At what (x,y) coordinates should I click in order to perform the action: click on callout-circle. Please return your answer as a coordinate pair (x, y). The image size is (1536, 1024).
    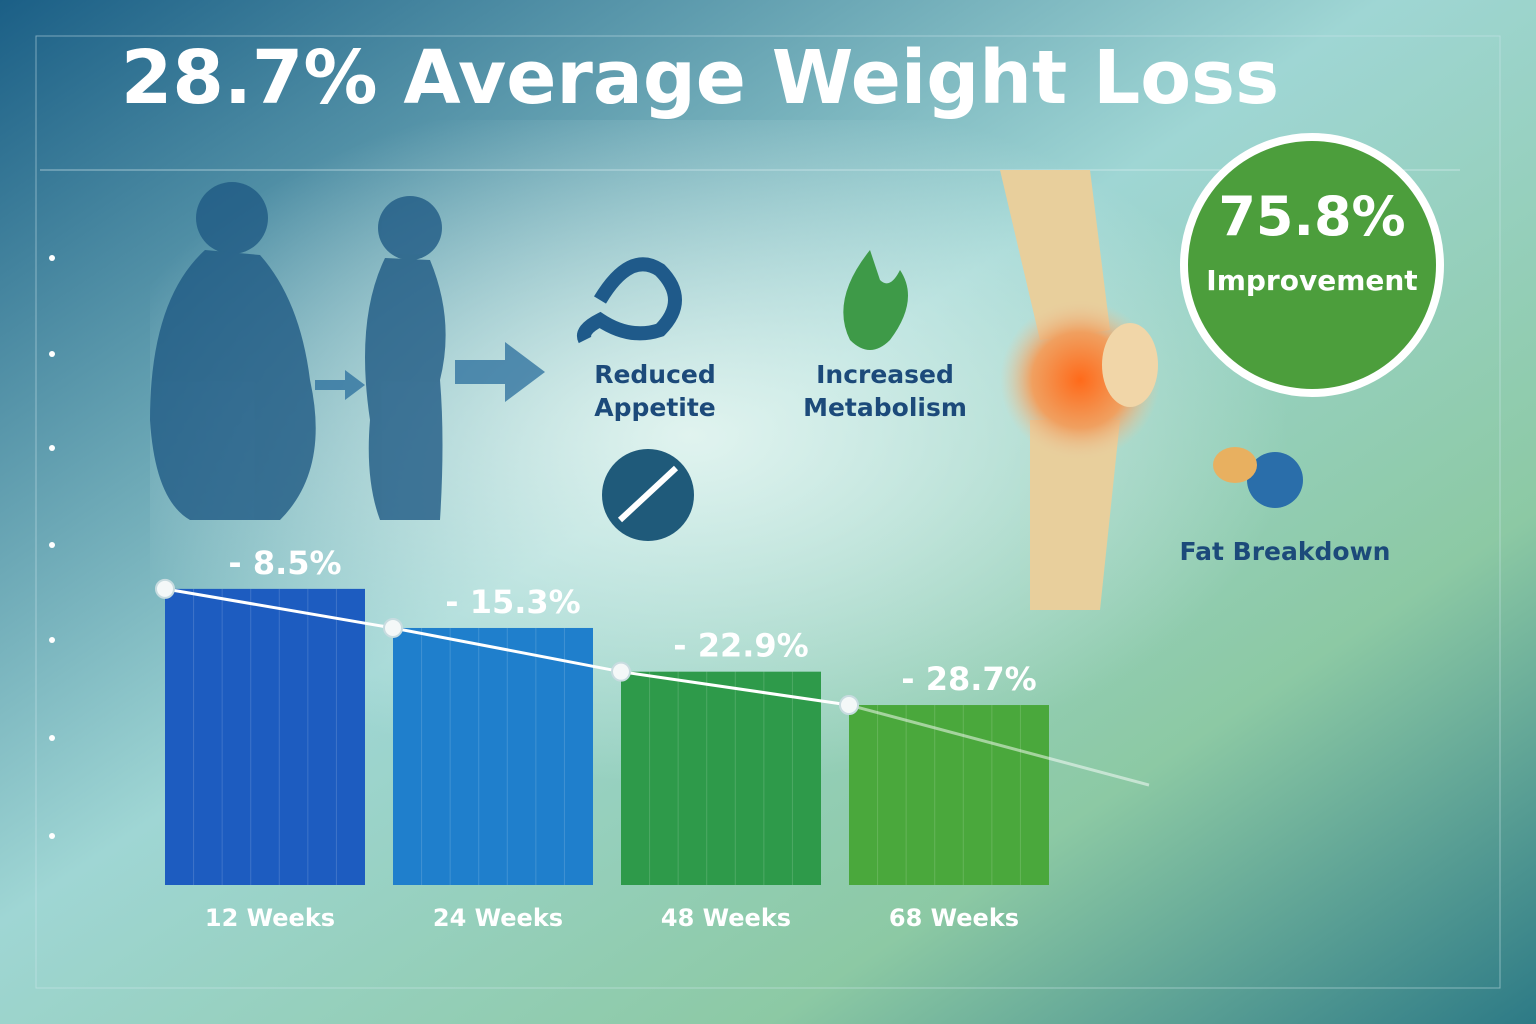
    Looking at the image, I should click on (1312, 265).